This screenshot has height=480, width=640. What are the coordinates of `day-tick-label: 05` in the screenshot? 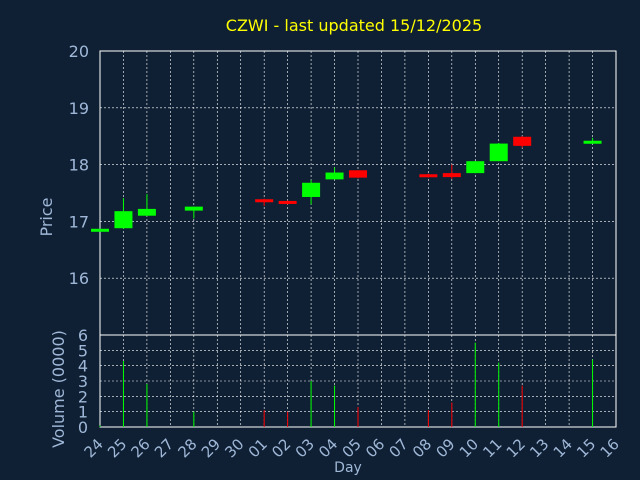 It's located at (352, 448).